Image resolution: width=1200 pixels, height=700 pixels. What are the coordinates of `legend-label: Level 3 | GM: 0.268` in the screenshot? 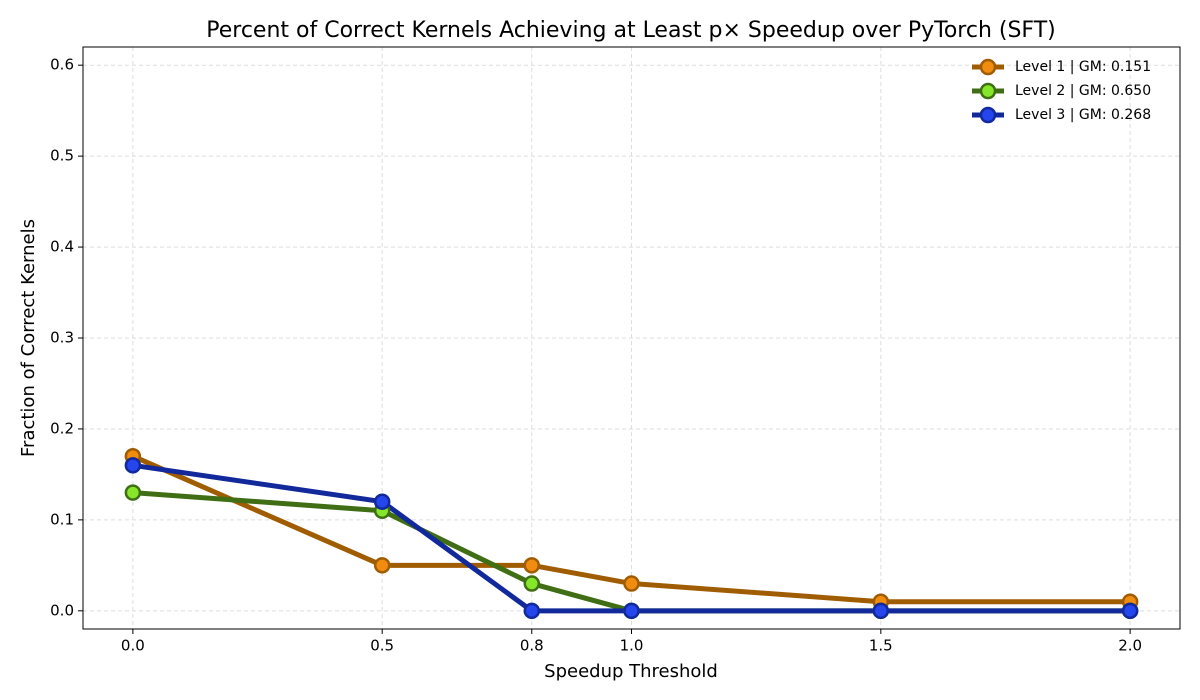 It's located at (1083, 115).